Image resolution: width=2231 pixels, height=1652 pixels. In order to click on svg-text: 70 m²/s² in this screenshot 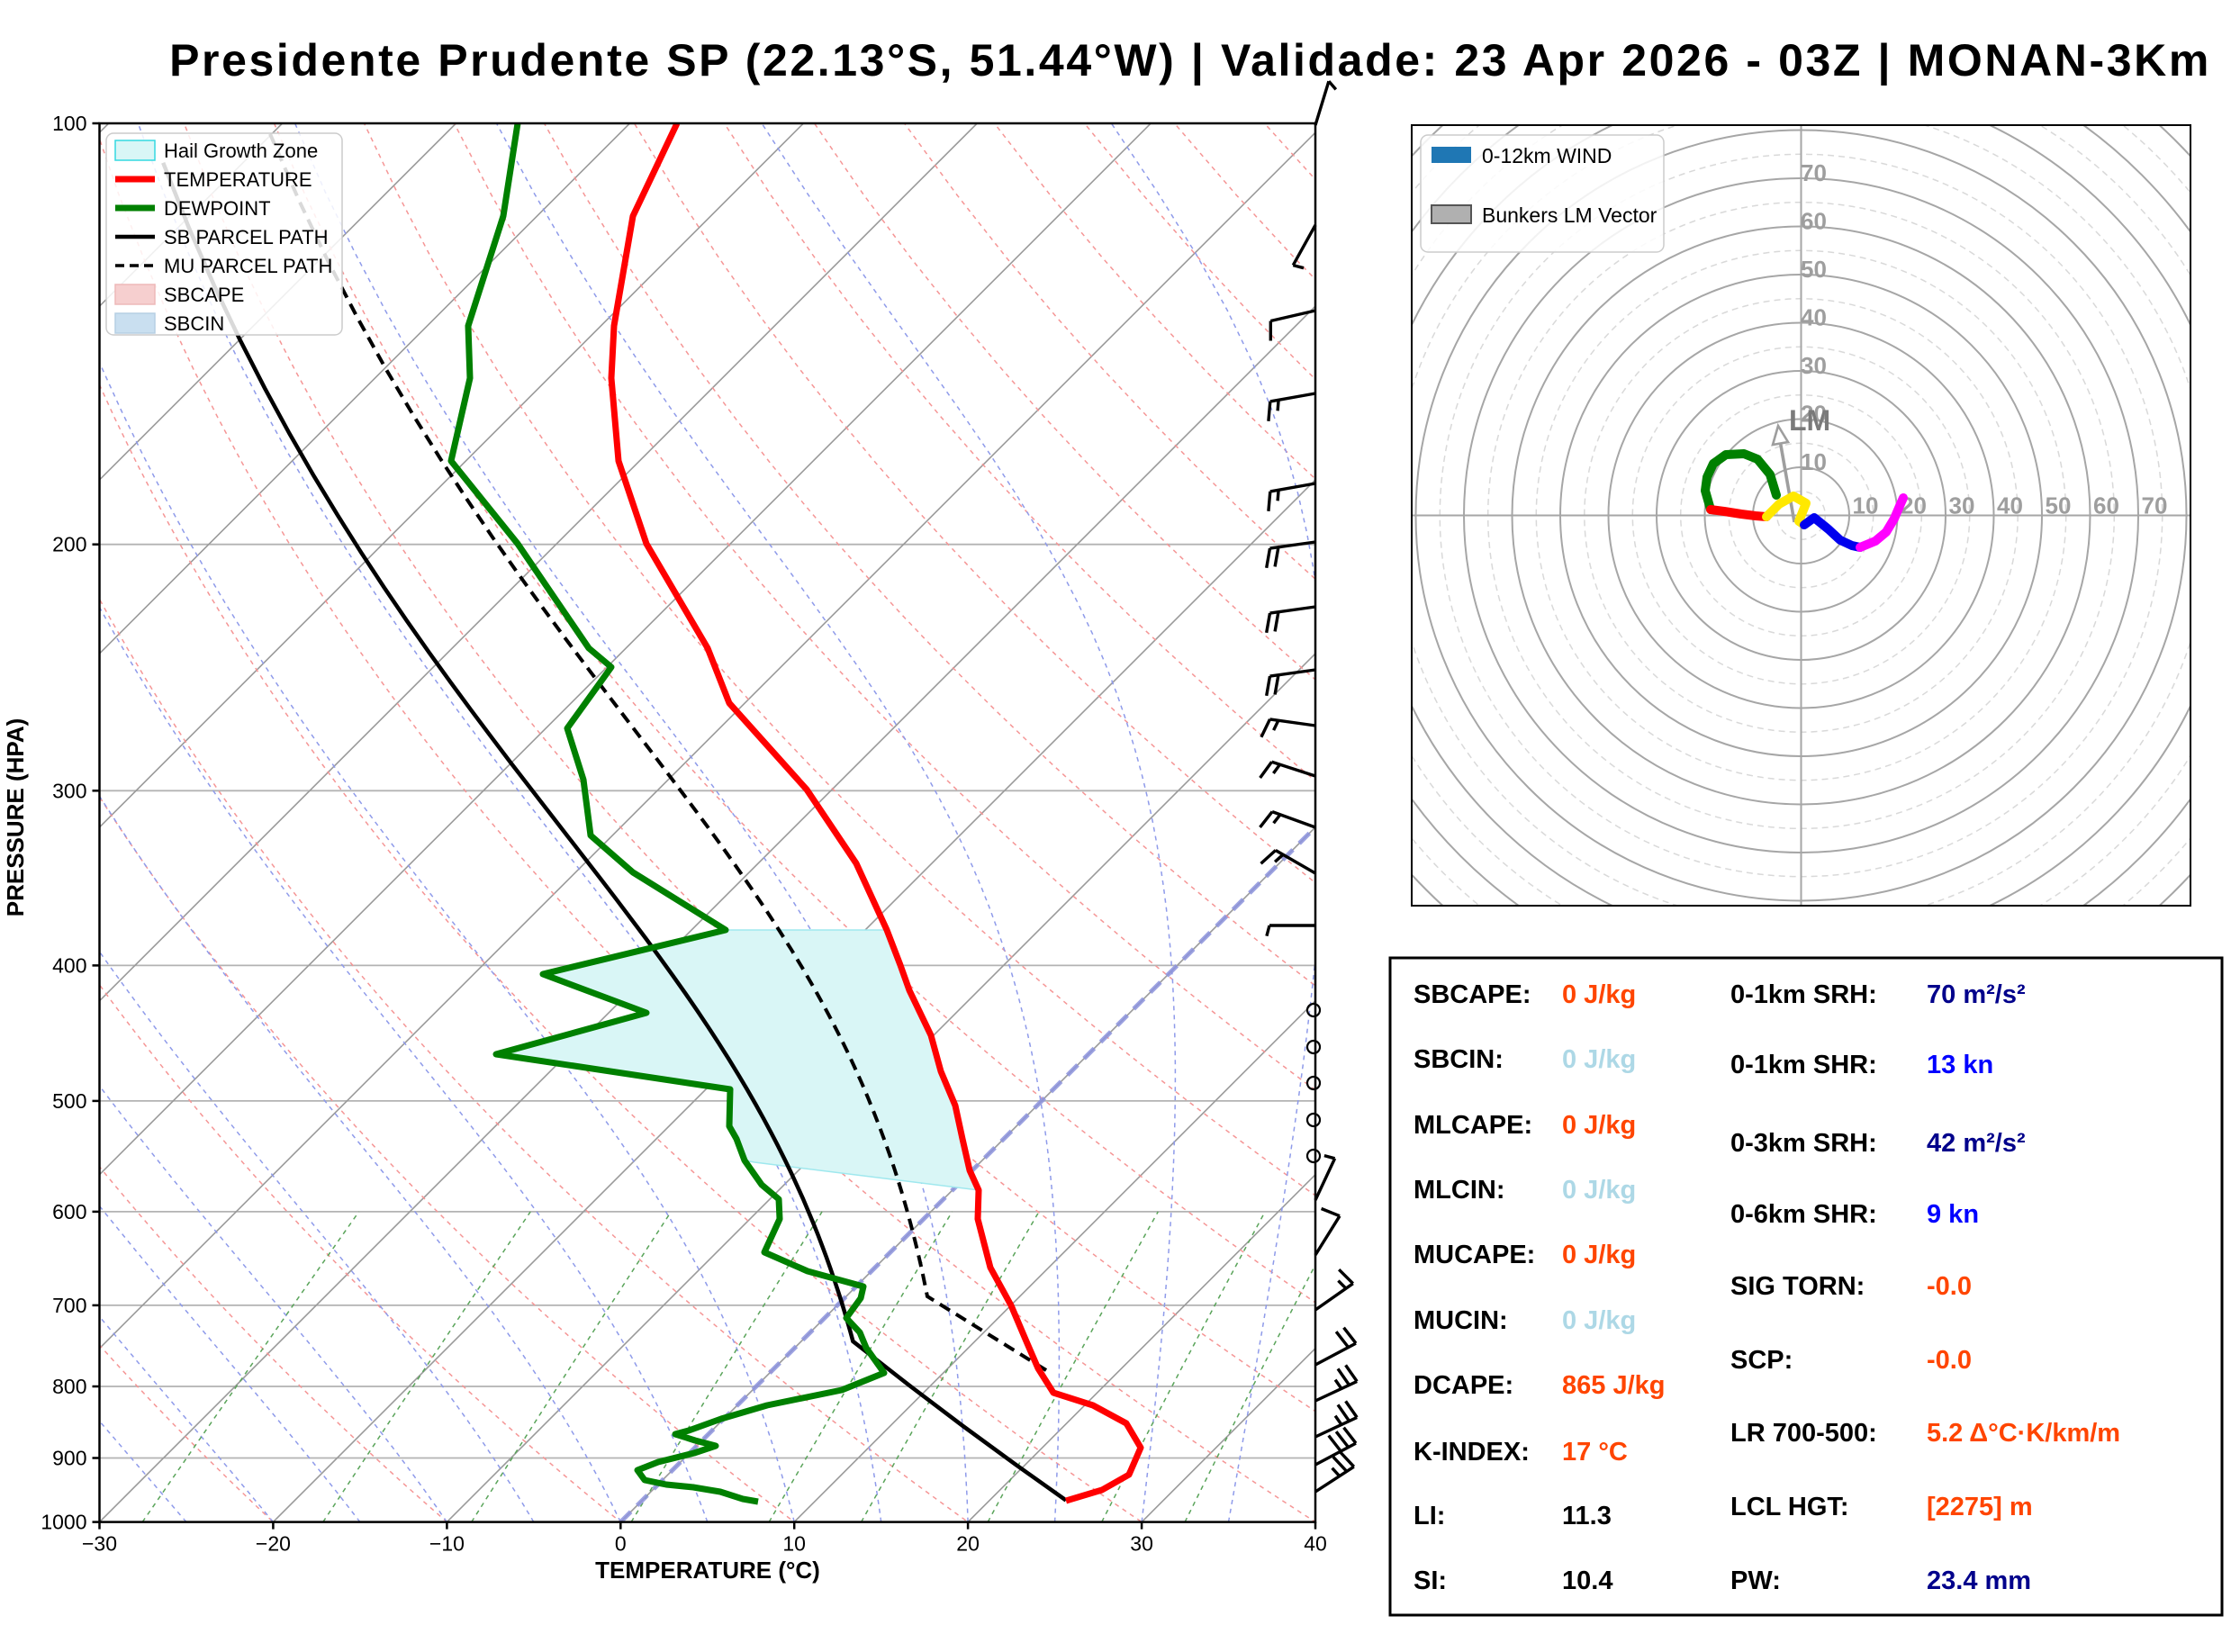, I will do `click(1976, 994)`.